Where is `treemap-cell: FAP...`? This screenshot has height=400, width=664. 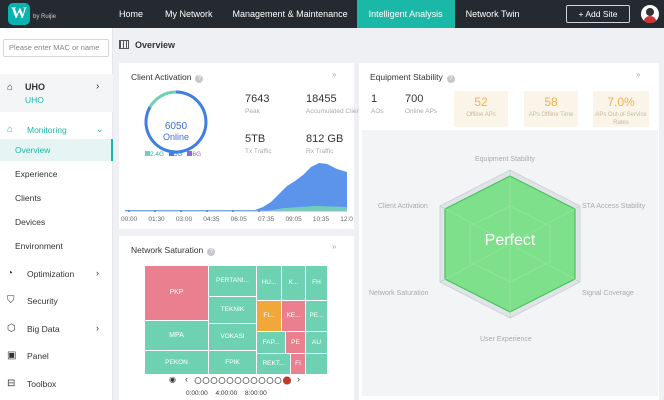 treemap-cell: FAP... is located at coordinates (271, 342).